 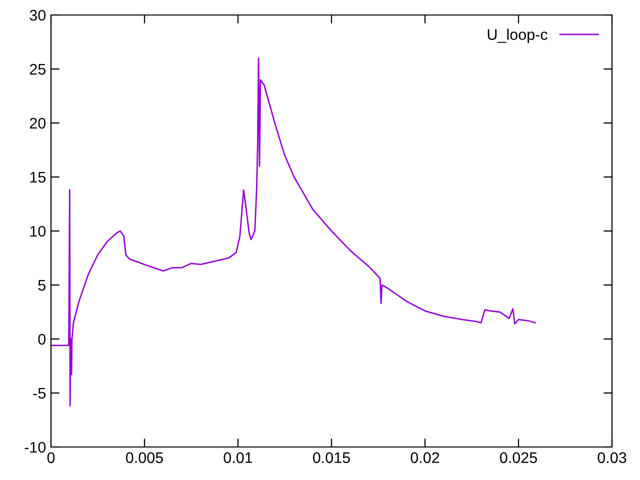 I want to click on x-tick-label: 0.015, so click(x=331, y=458).